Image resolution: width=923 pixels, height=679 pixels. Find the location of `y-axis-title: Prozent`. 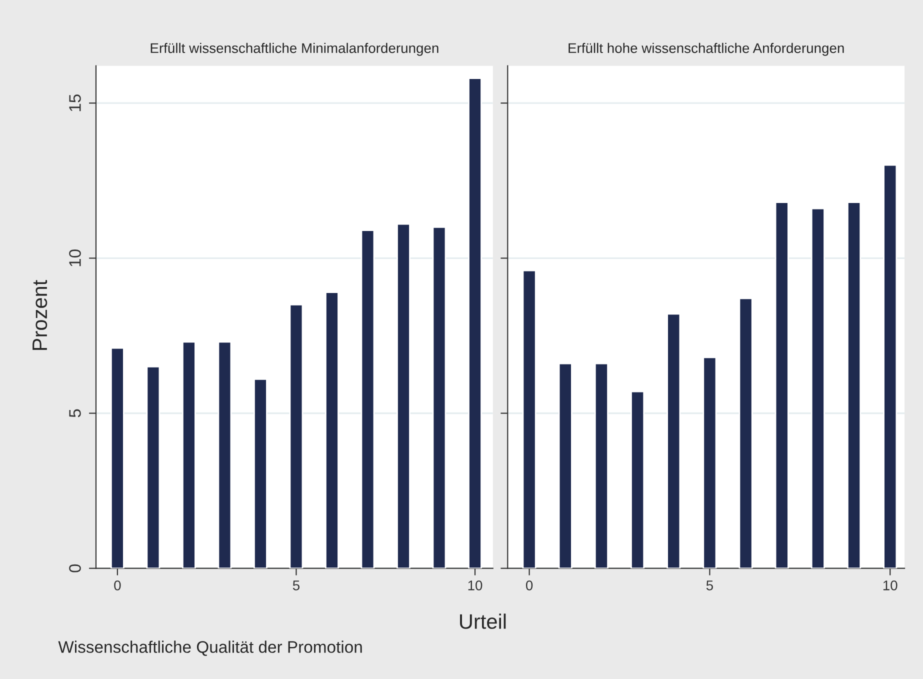

y-axis-title: Prozent is located at coordinates (40, 315).